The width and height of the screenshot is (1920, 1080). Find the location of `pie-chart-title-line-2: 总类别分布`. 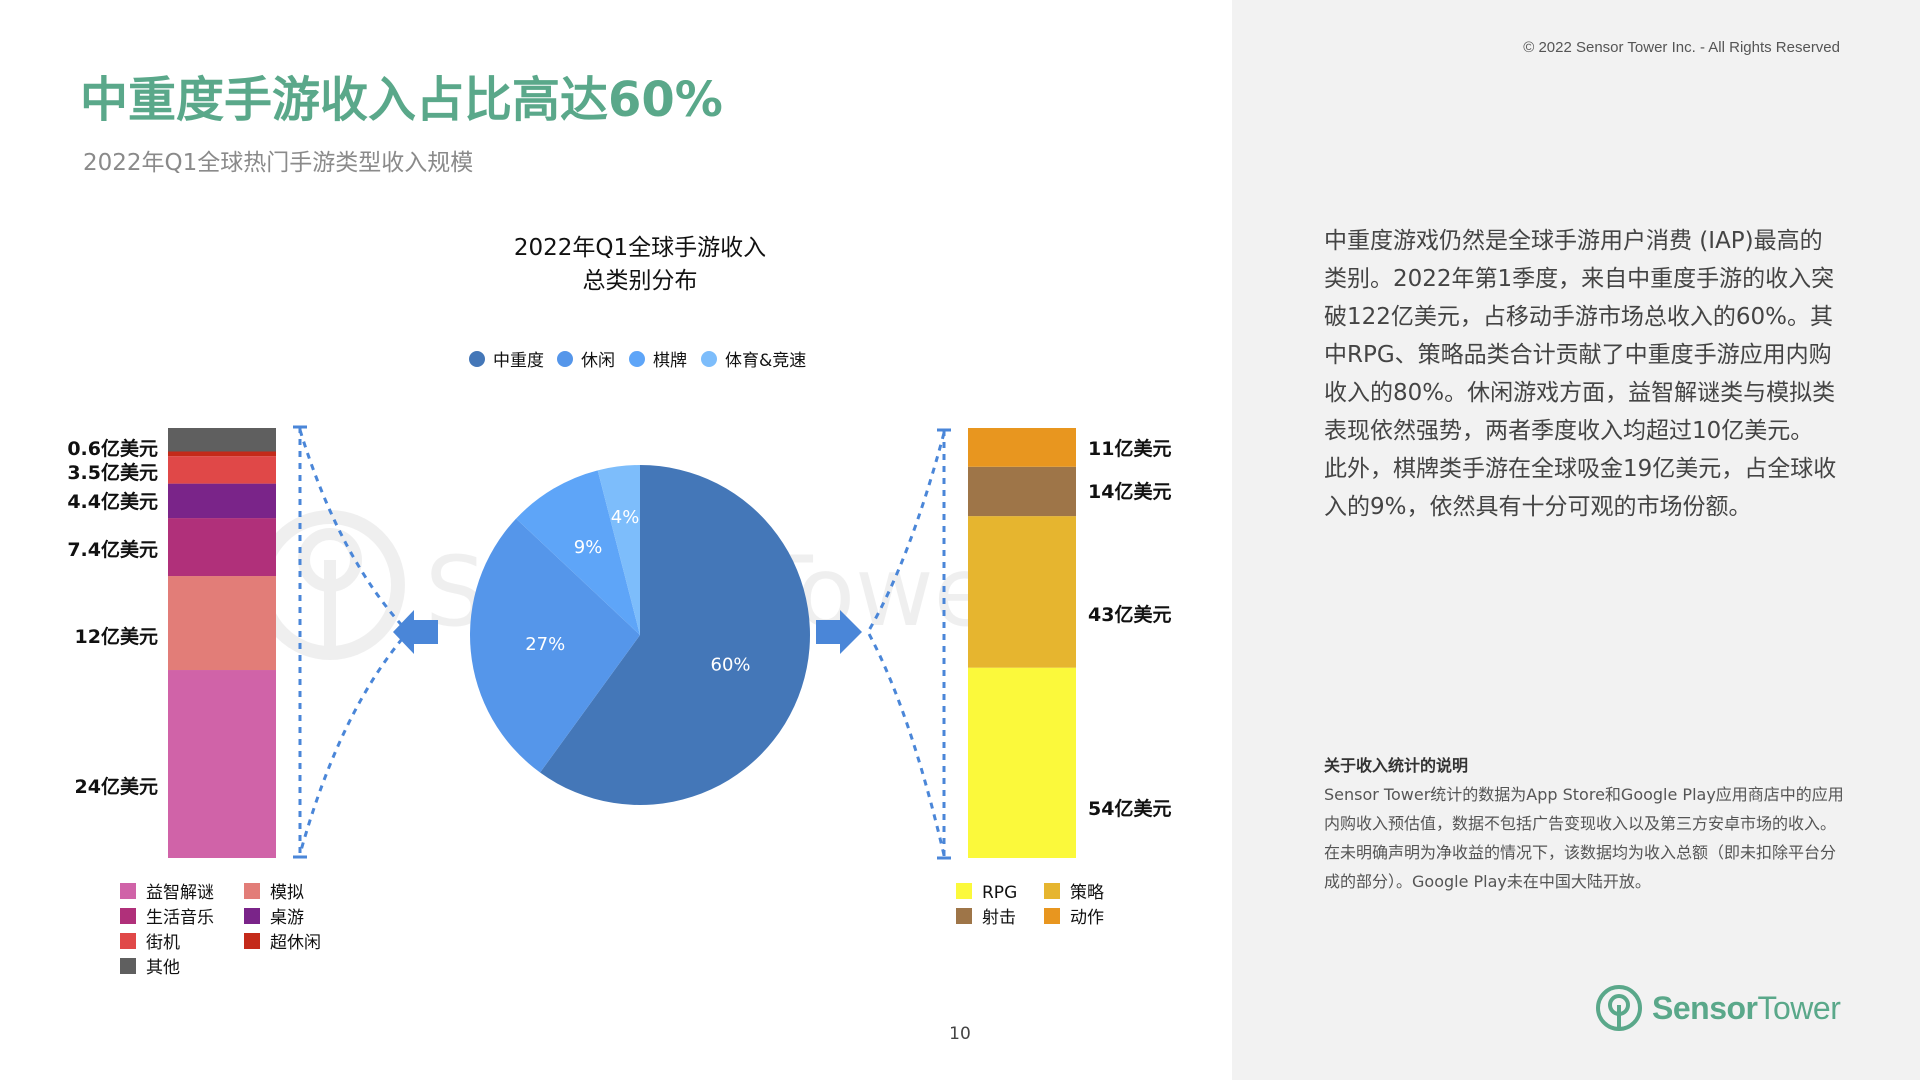

pie-chart-title-line-2: 总类别分布 is located at coordinates (640, 281).